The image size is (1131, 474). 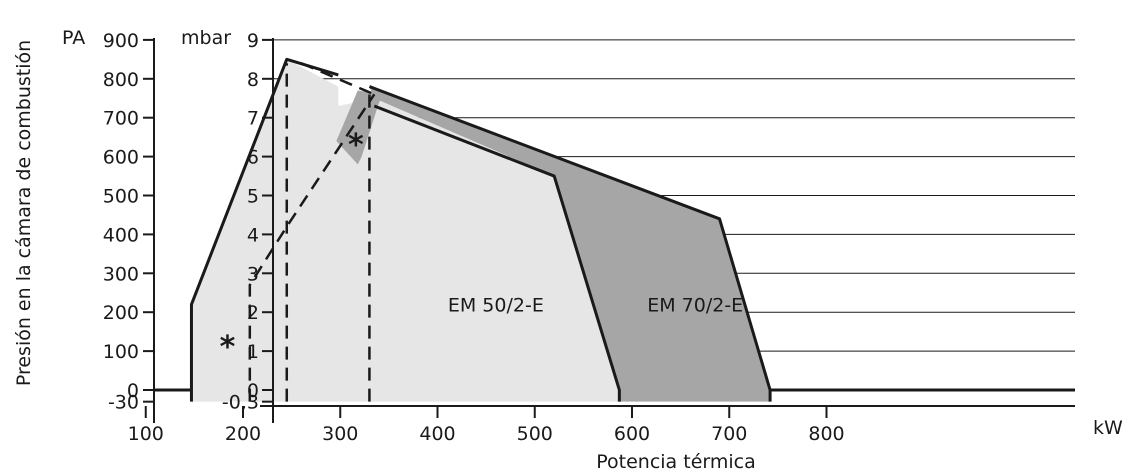 I want to click on y-left-unit: PA, so click(x=73, y=38).